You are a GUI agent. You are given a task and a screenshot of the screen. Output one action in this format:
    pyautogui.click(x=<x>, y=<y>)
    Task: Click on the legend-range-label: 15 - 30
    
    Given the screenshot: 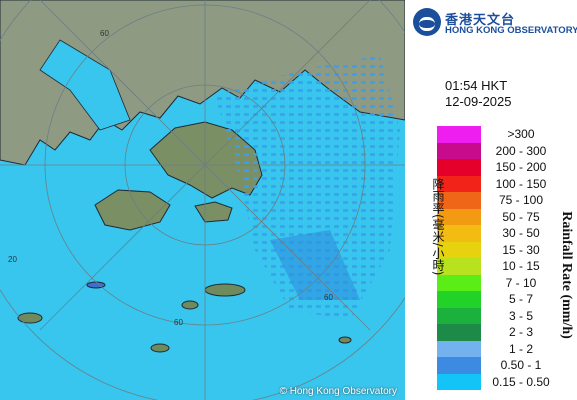 What is the action you would take?
    pyautogui.click(x=521, y=249)
    